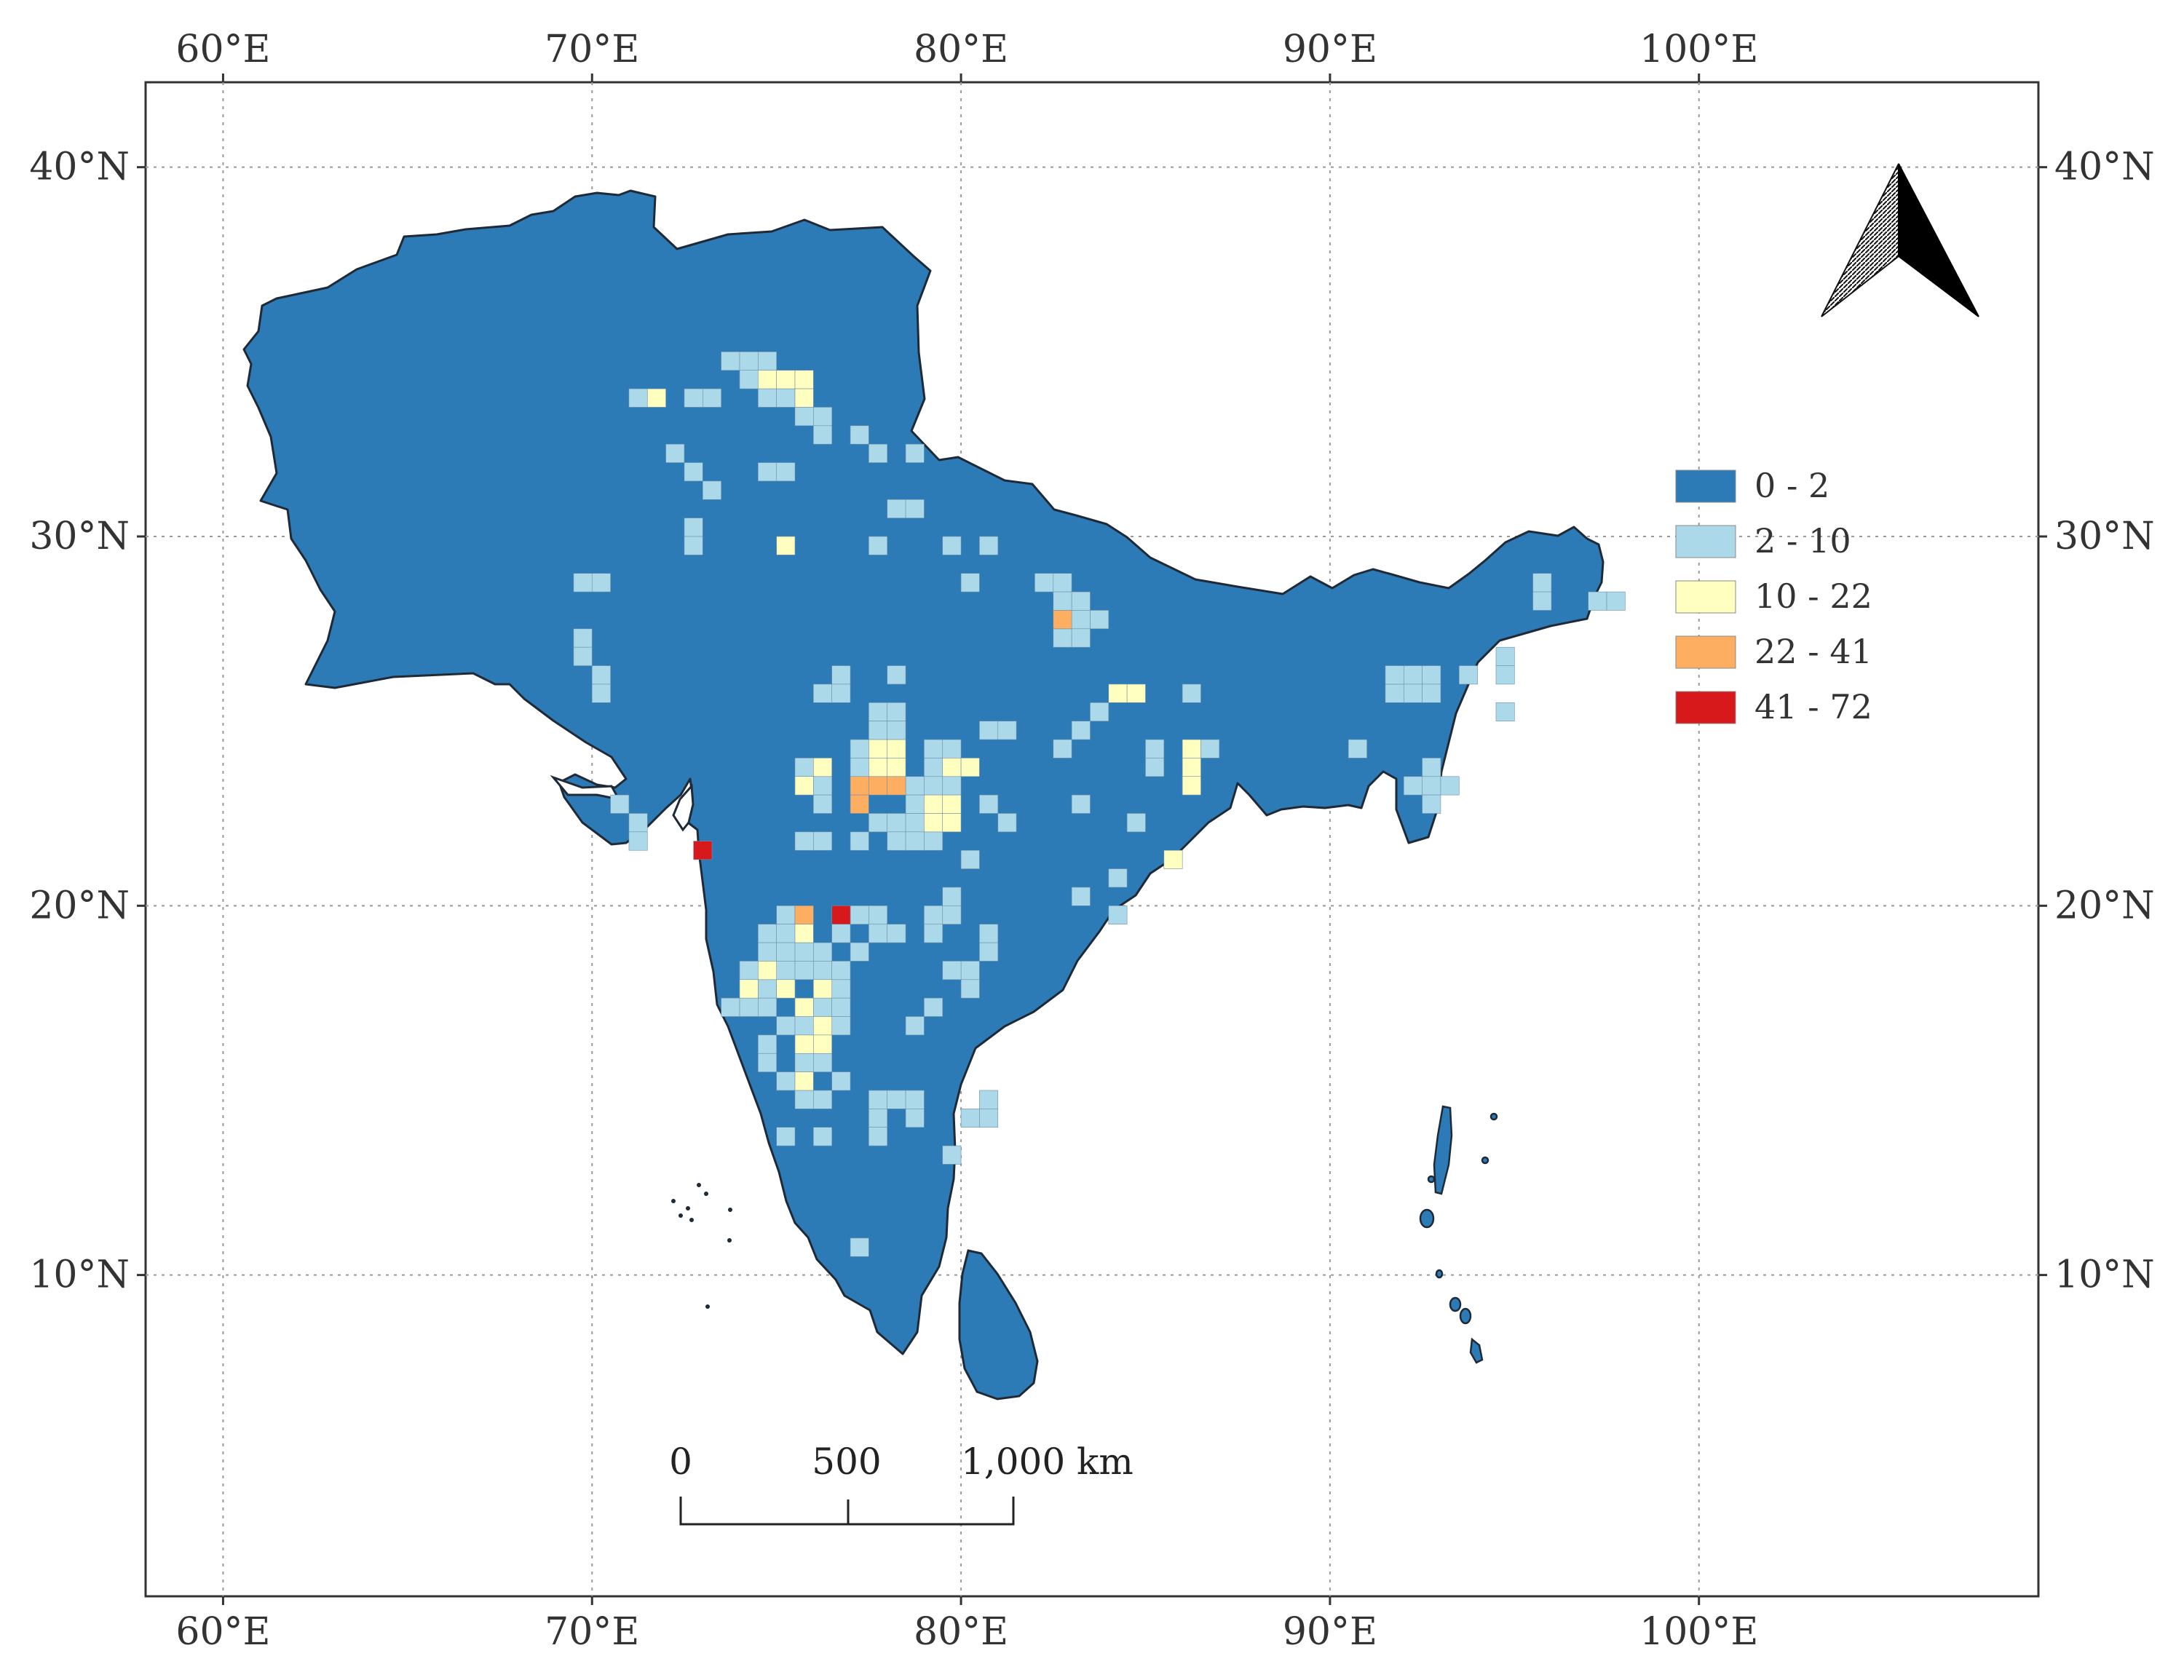 Image resolution: width=2184 pixels, height=1680 pixels. Describe the element at coordinates (222, 49) in the screenshot. I see `lon-tick-label-top: 60°E` at that location.